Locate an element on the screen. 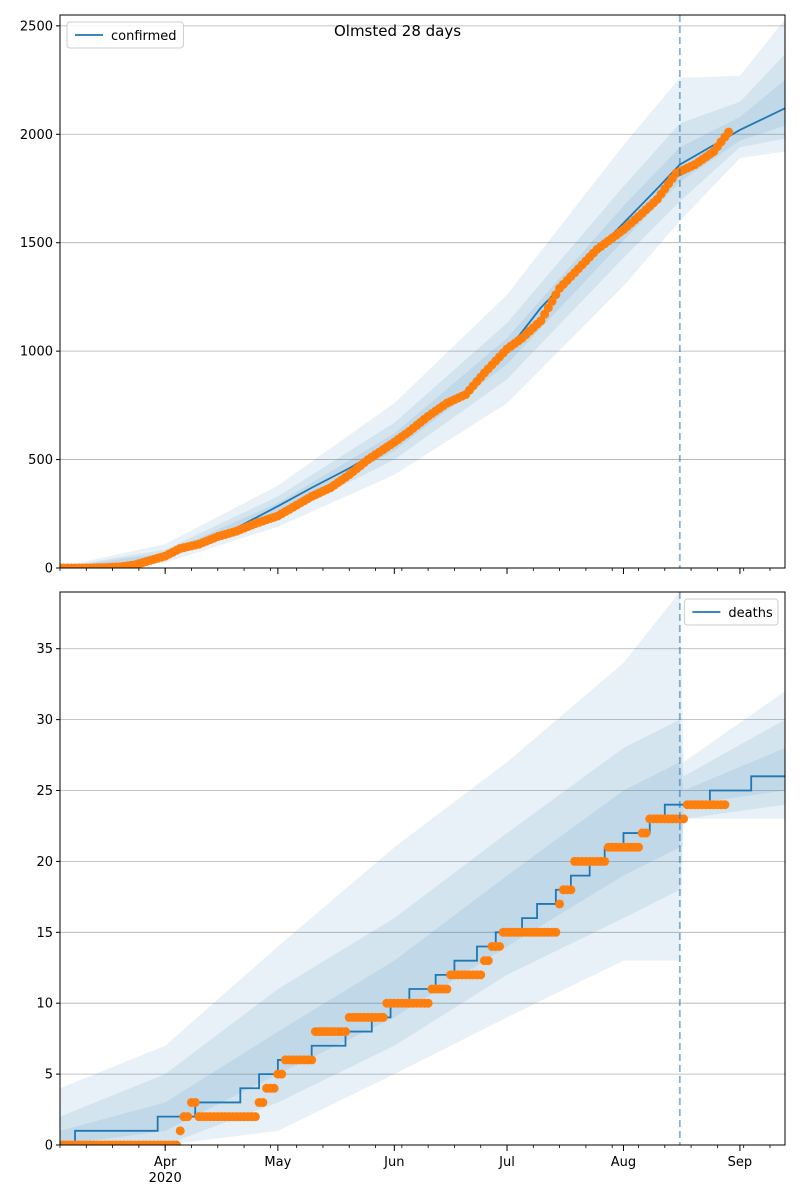  y-tick-label: 35 is located at coordinates (44, 649).